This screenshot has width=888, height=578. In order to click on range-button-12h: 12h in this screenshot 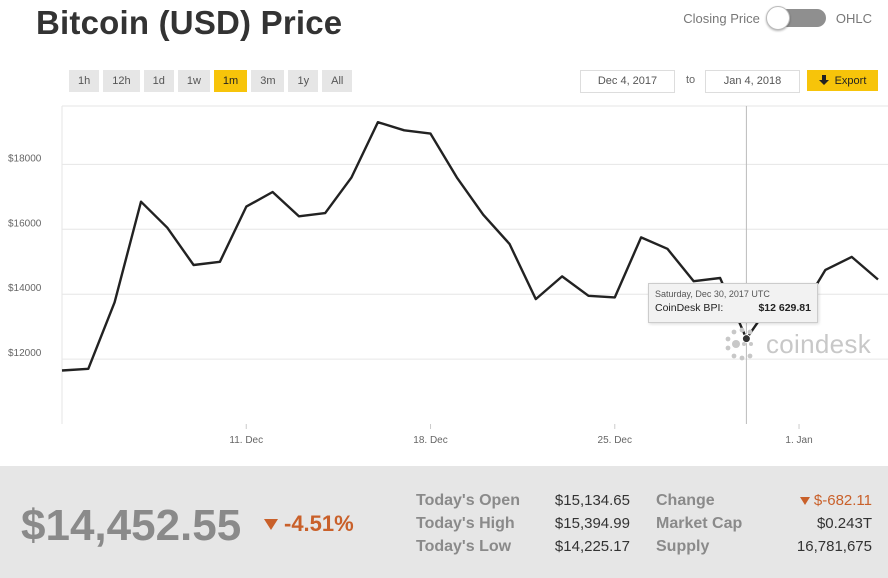, I will do `click(121, 81)`.